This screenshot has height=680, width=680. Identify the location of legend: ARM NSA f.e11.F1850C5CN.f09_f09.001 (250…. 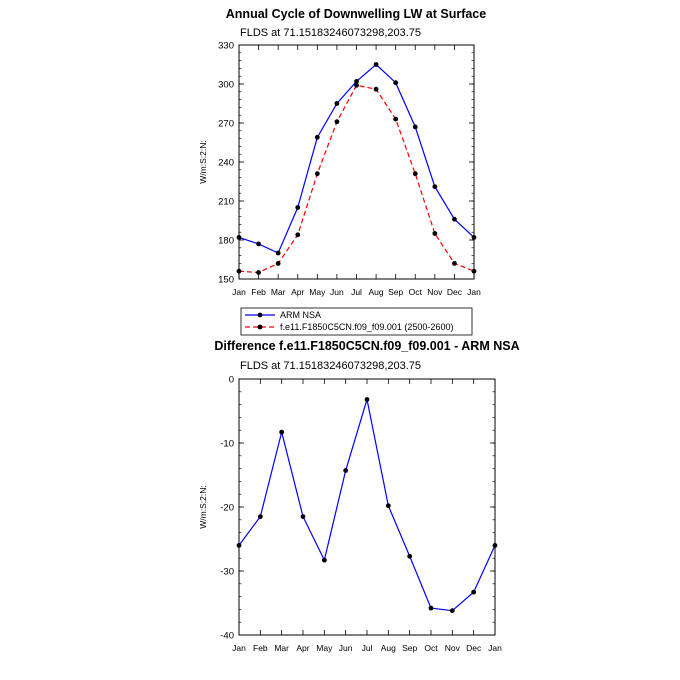
(356, 321).